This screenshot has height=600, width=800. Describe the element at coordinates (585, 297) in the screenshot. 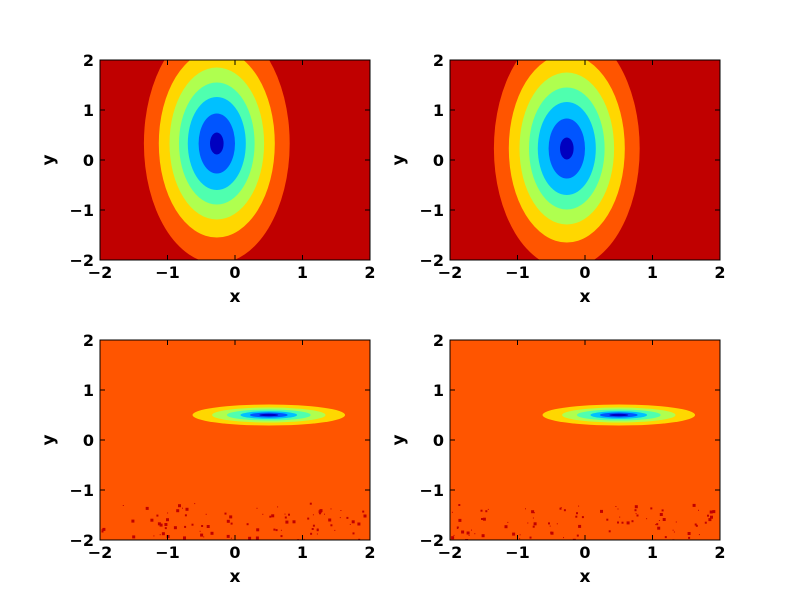

I see `x-axis-label: x` at that location.